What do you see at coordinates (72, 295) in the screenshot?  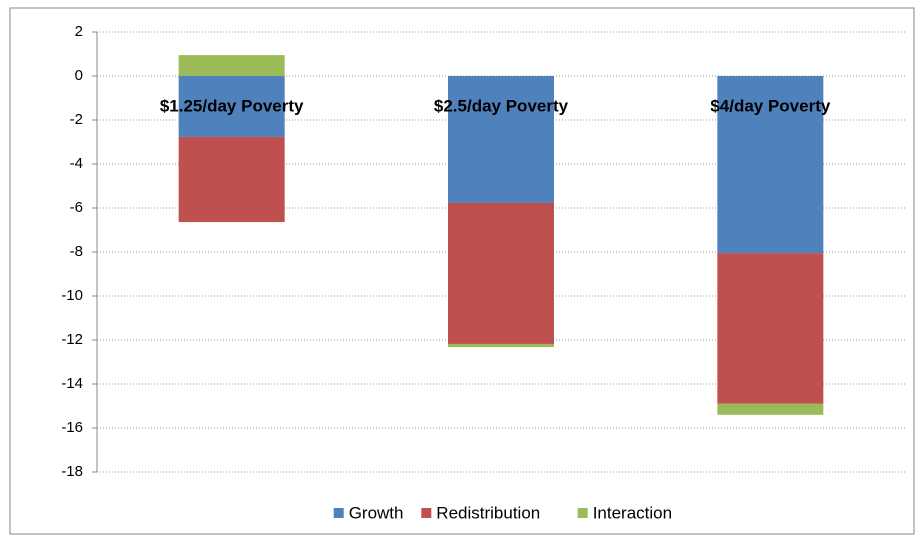 I see `y-tick-label: -10` at bounding box center [72, 295].